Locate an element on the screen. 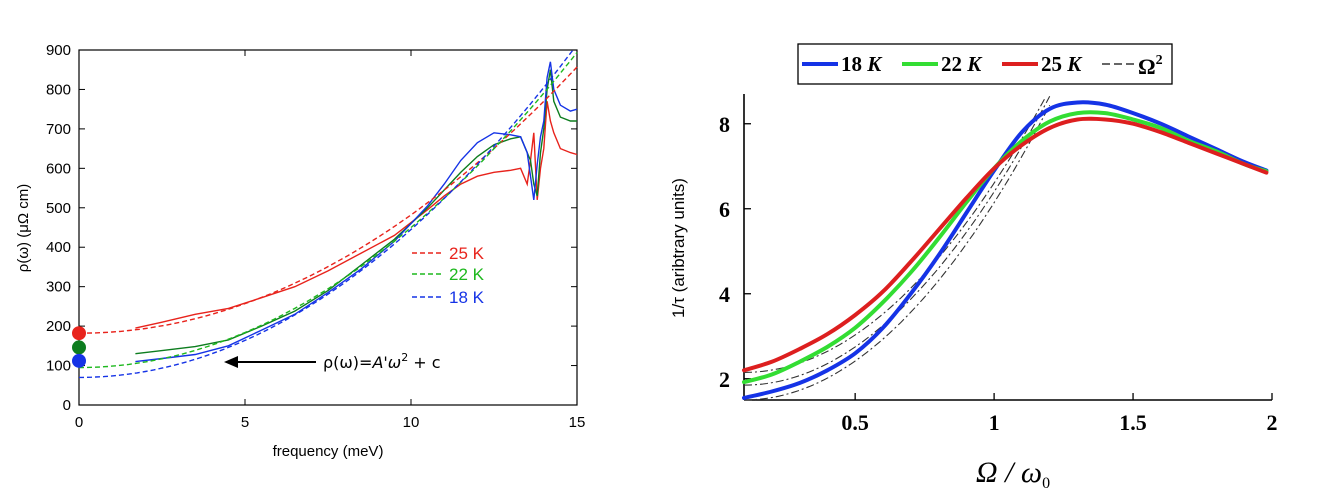  annotation-formula: ρ(ω)=A'ω2 + c is located at coordinates (382, 361).